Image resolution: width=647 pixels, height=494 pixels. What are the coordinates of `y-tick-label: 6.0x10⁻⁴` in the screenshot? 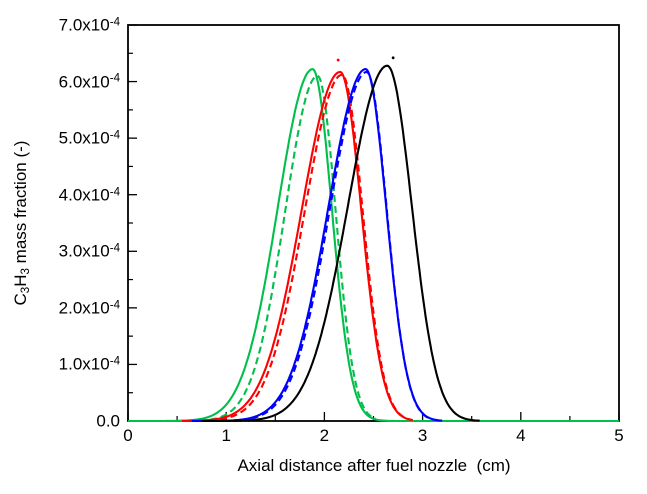 It's located at (89, 82).